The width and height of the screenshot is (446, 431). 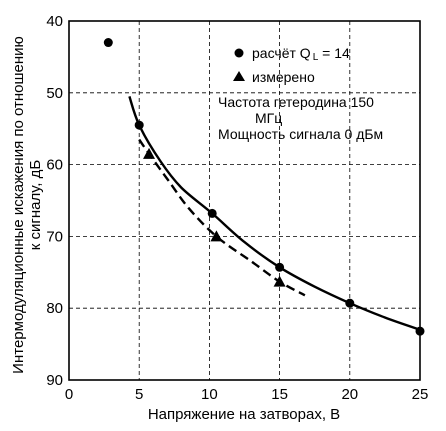 What do you see at coordinates (268, 118) in the screenshot?
I see `annotation-frequency-unit: МГц` at bounding box center [268, 118].